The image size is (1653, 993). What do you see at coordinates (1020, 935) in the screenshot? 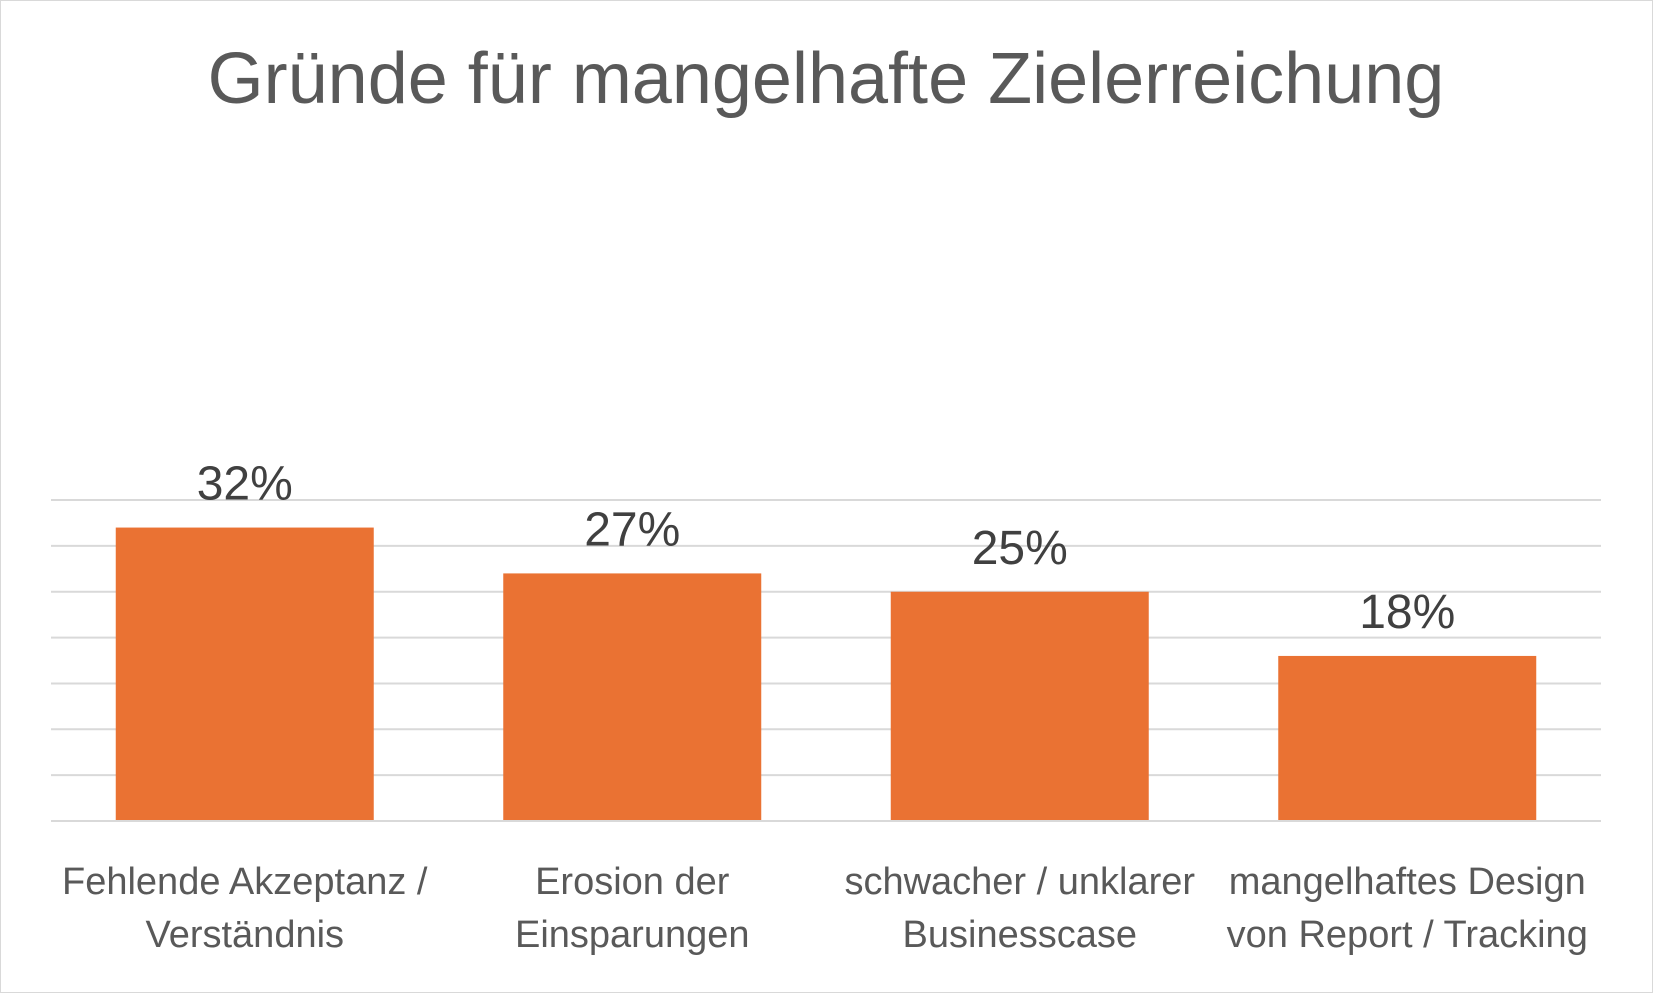
I see `category-label: Businesscase` at bounding box center [1020, 935].